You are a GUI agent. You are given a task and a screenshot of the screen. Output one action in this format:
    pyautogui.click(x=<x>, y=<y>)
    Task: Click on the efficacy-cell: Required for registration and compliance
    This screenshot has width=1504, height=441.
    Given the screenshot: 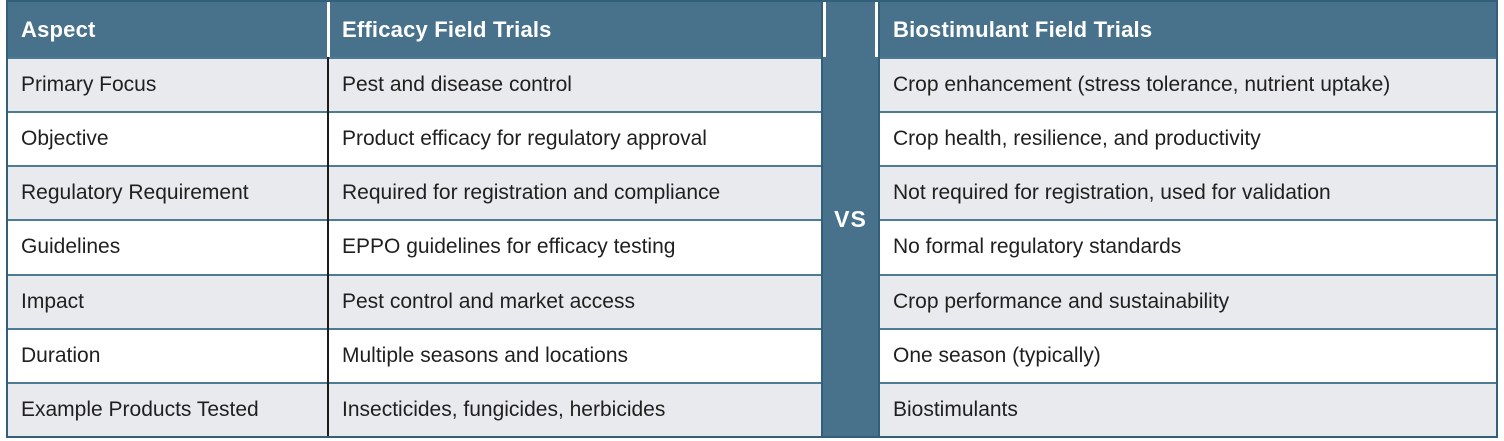 What is the action you would take?
    pyautogui.click(x=531, y=193)
    